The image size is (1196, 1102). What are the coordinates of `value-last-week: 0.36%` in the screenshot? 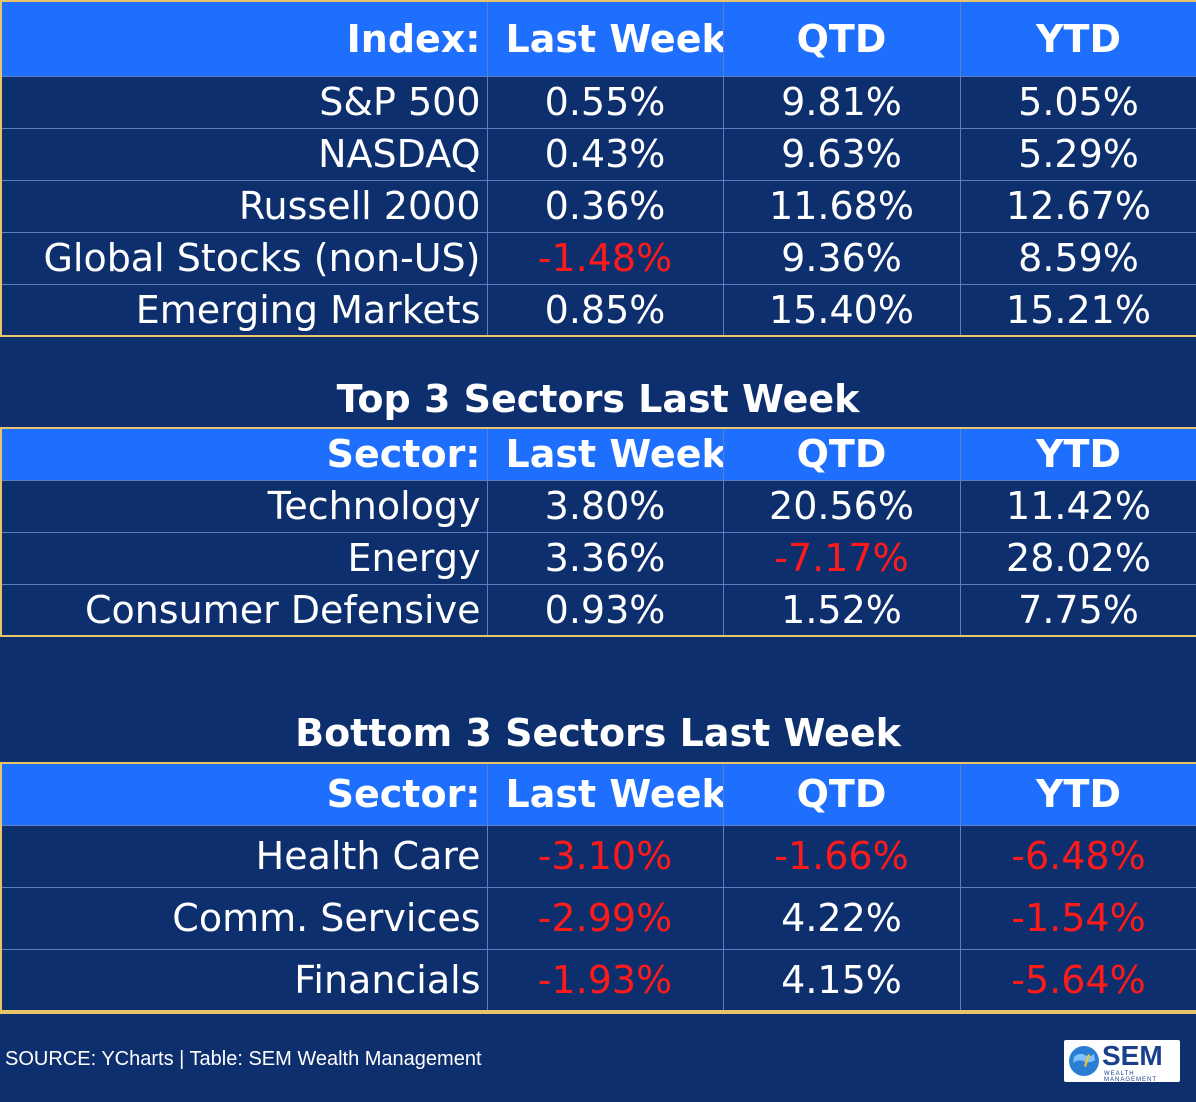 It's located at (605, 206).